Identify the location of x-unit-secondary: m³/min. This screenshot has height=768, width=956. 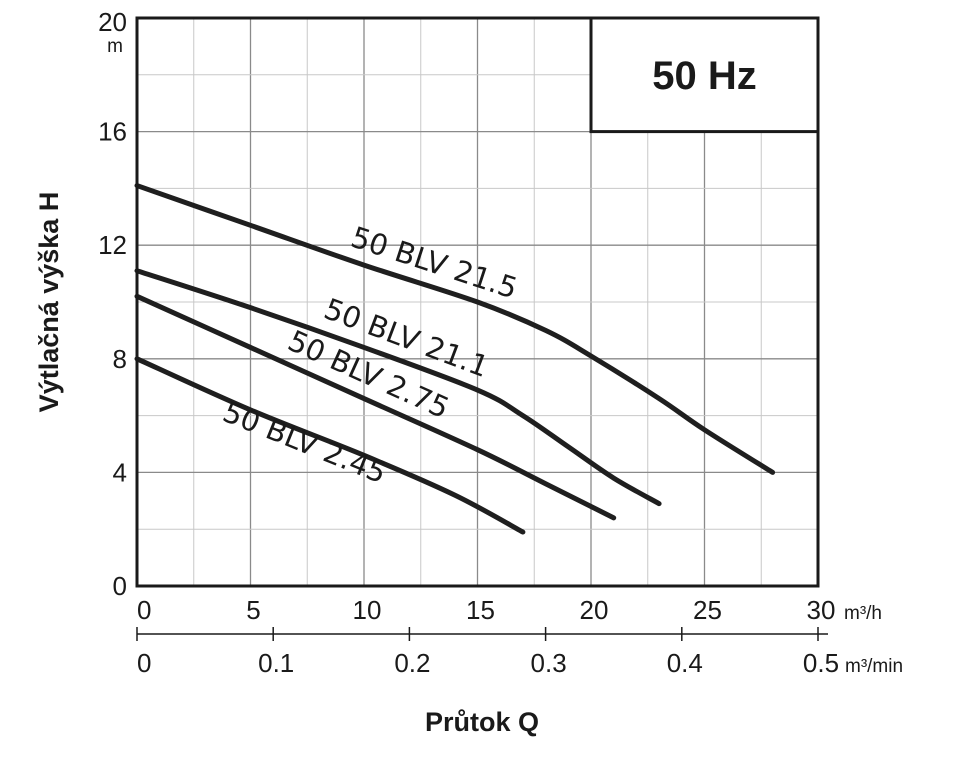
(874, 666).